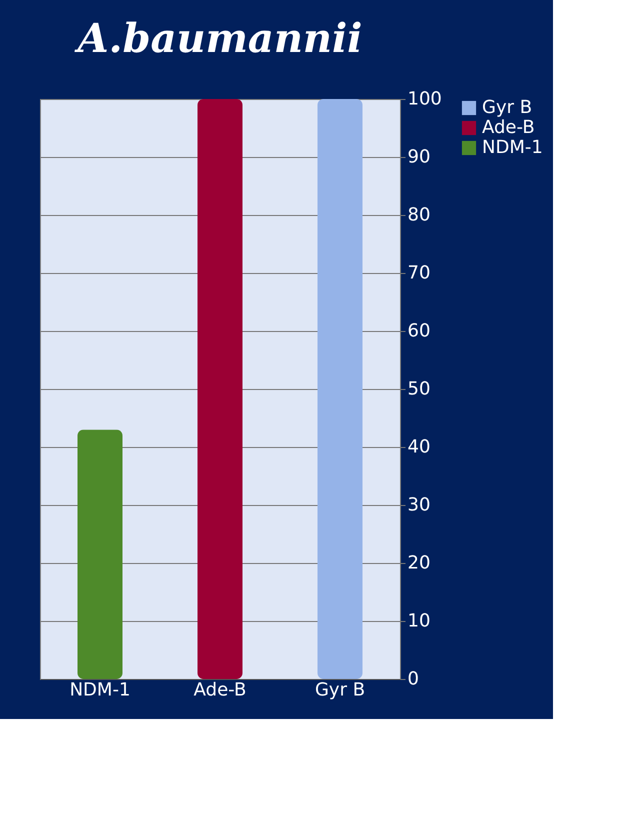  I want to click on y-tick-label: 90, so click(419, 157).